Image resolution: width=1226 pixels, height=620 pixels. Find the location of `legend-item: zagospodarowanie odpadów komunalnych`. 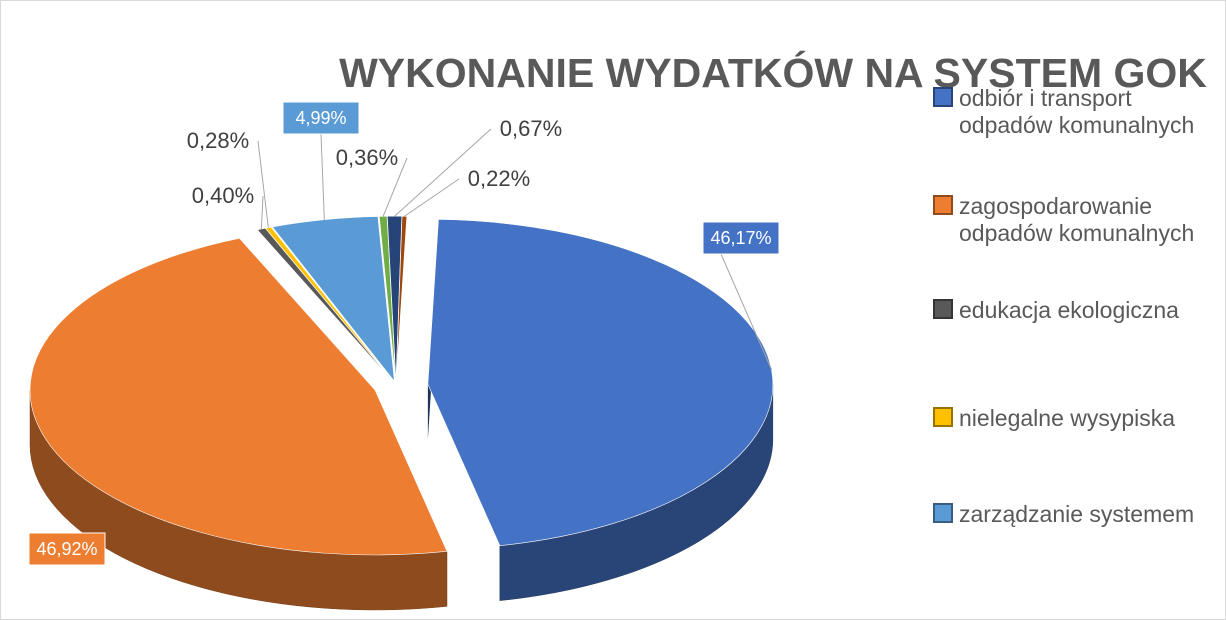

legend-item: zagospodarowanie odpadów komunalnych is located at coordinates (1078, 220).